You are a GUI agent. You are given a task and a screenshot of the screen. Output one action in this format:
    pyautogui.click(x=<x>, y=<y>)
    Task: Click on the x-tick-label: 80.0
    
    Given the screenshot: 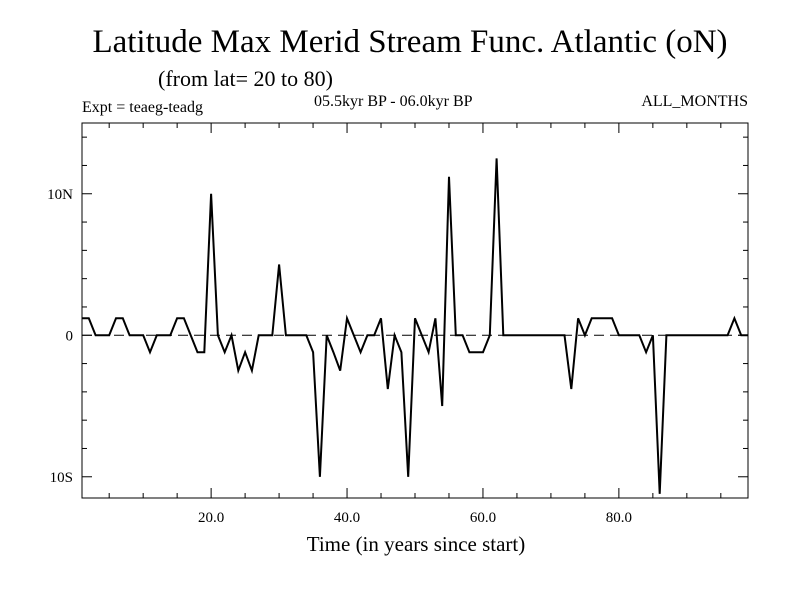 What is the action you would take?
    pyautogui.click(x=619, y=518)
    